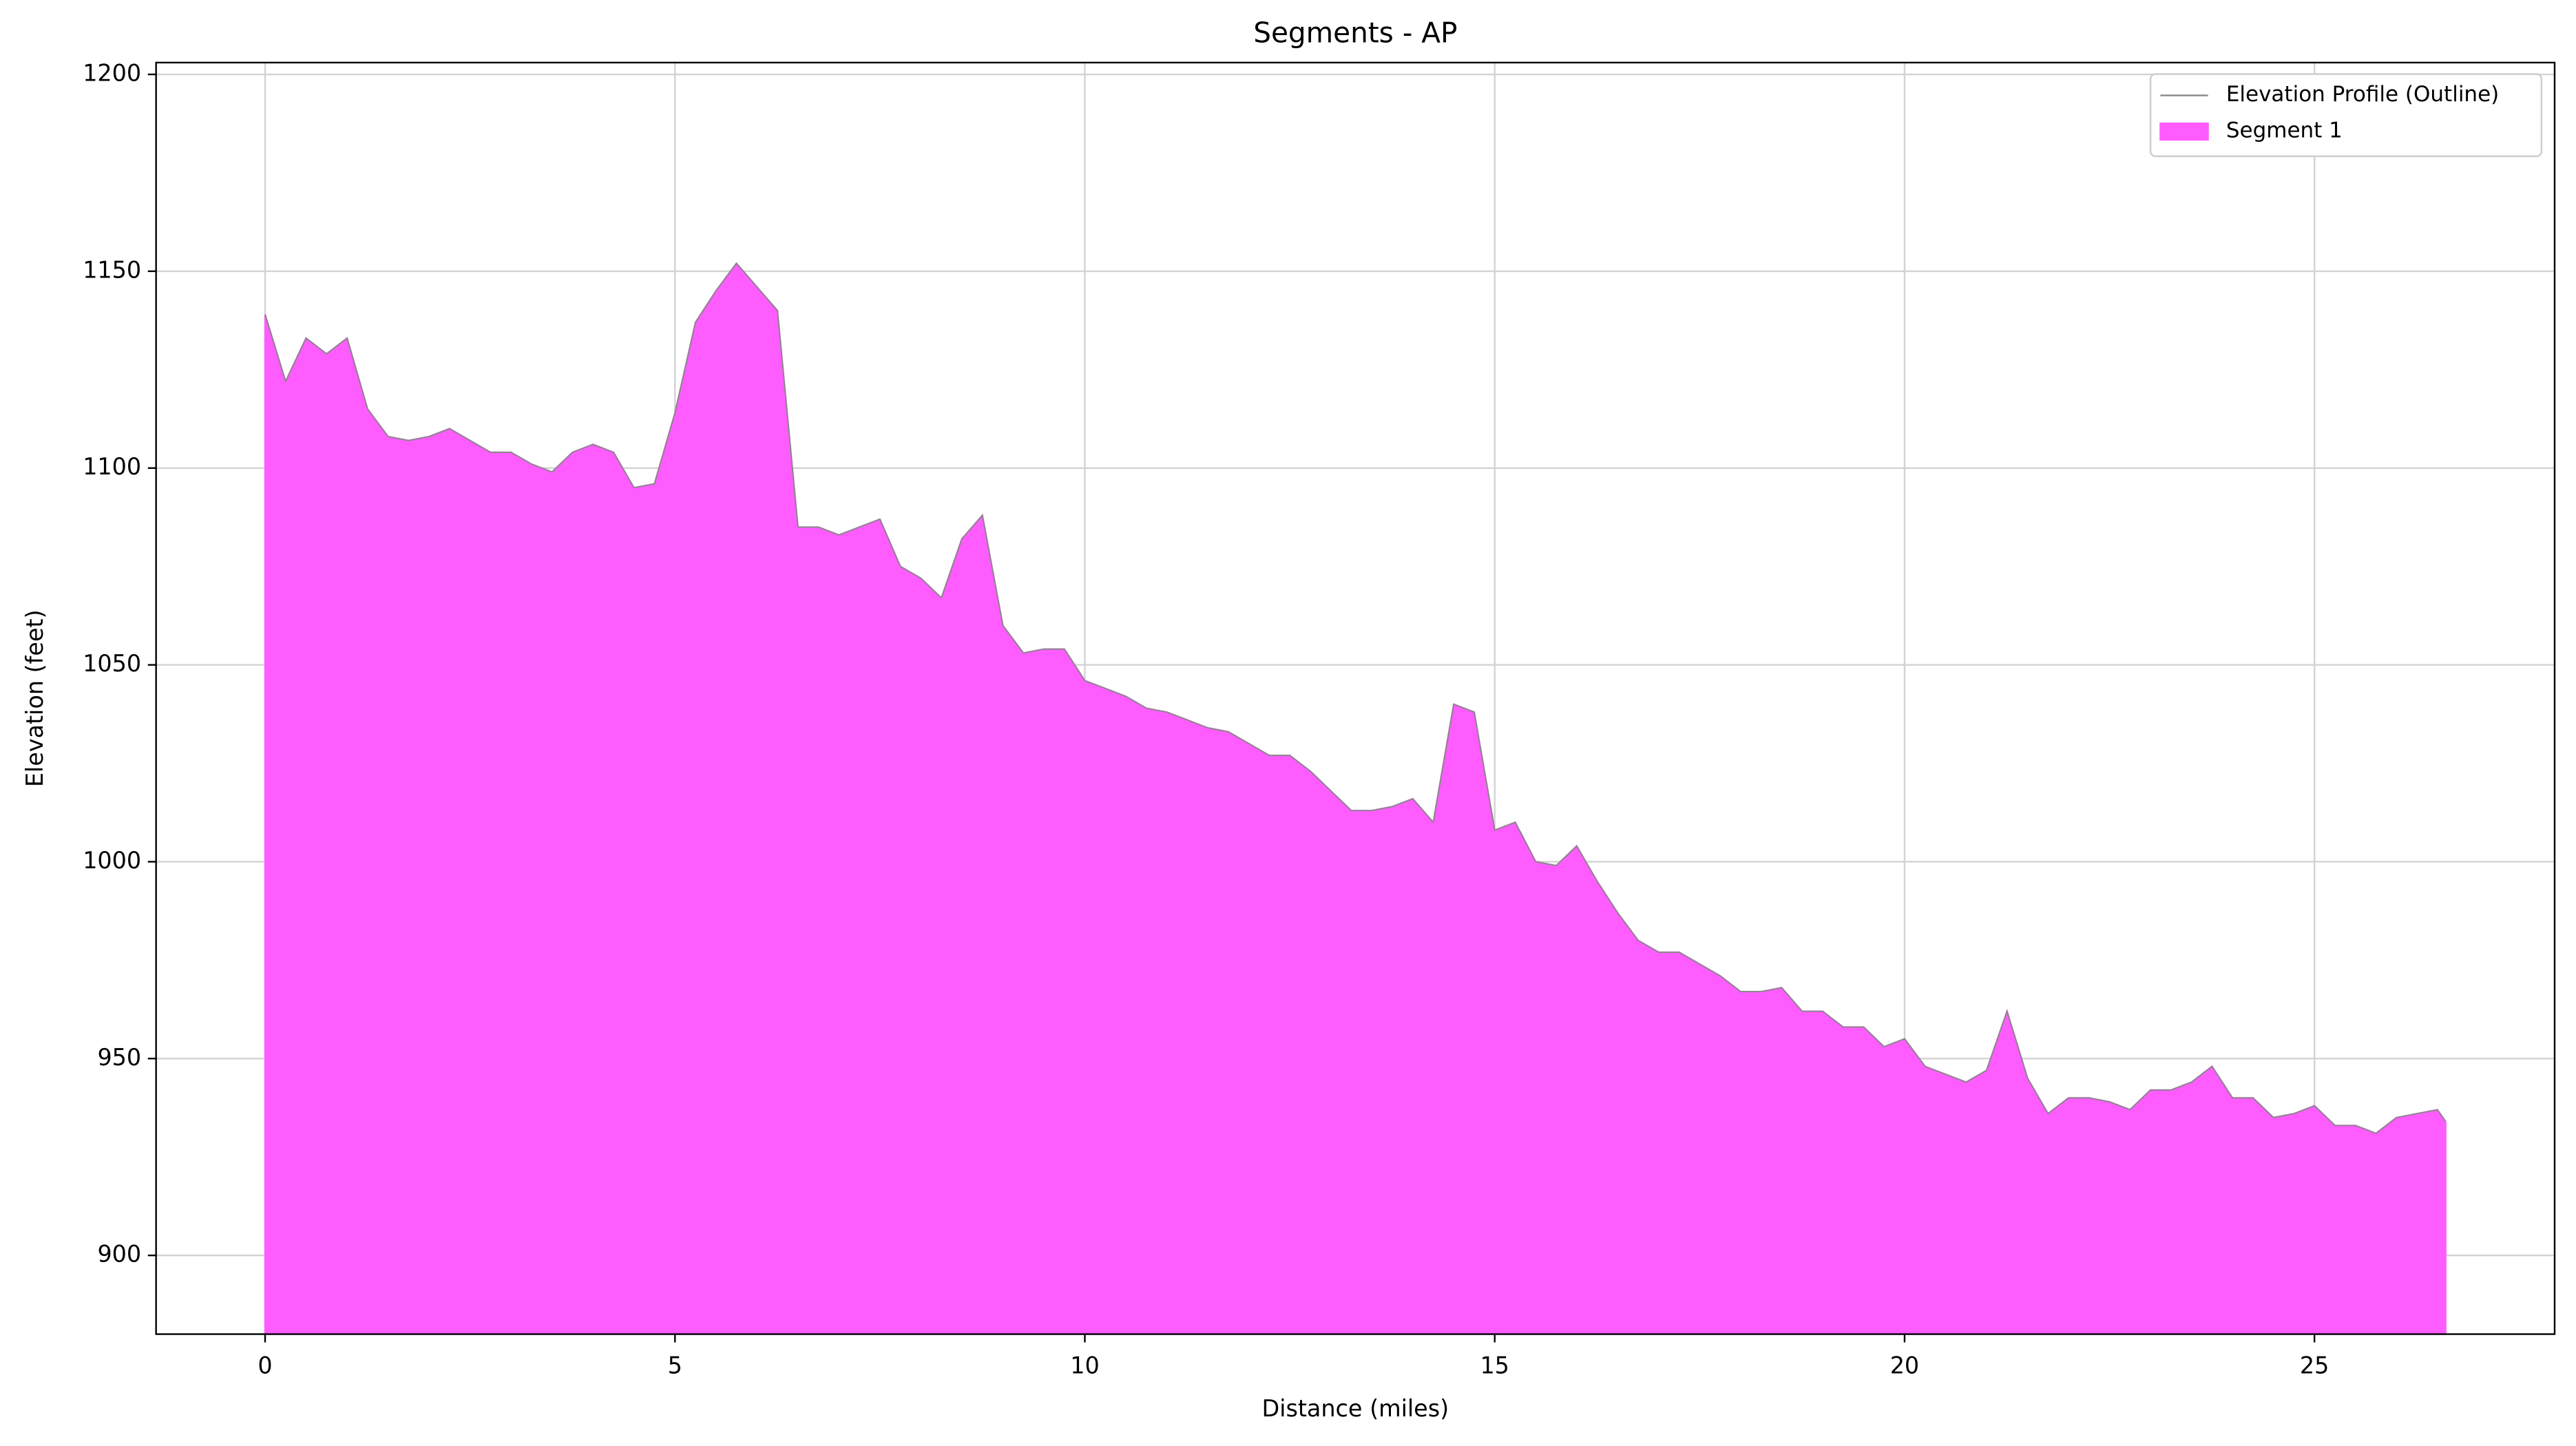 The image size is (2576, 1446). Describe the element at coordinates (2314, 1365) in the screenshot. I see `x-tick-label: 25` at that location.